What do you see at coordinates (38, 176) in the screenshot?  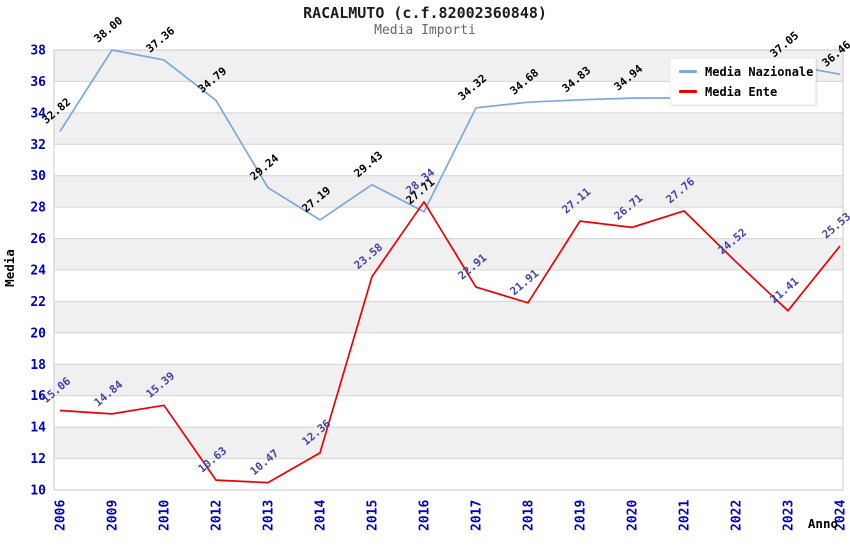 I see `y-tick-label: 30` at bounding box center [38, 176].